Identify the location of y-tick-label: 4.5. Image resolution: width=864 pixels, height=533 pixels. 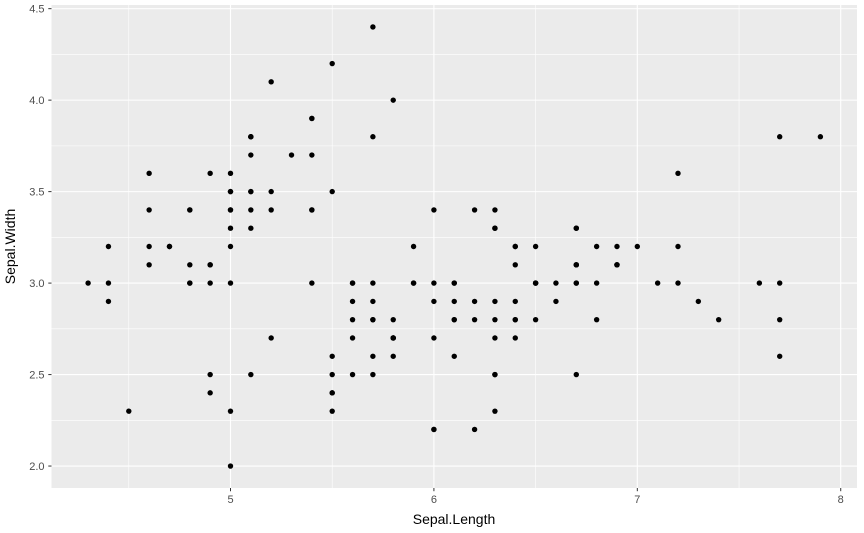
(36, 9).